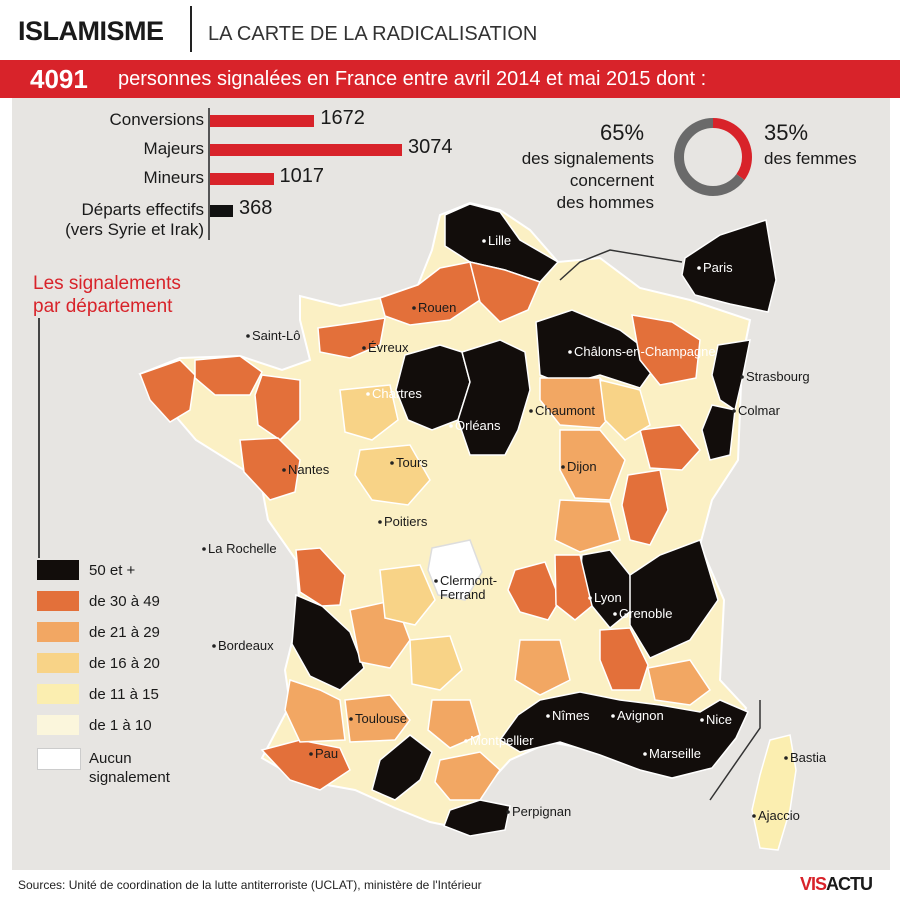  Describe the element at coordinates (124, 601) in the screenshot. I see `legend-label: de 30 à 49` at that location.